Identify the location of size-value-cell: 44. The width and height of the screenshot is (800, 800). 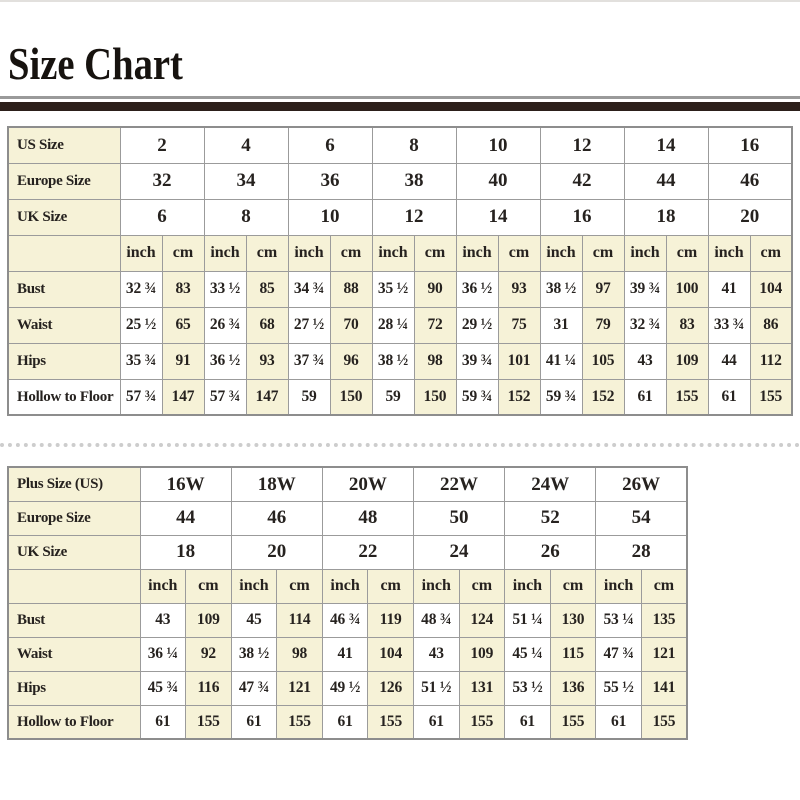
(185, 518).